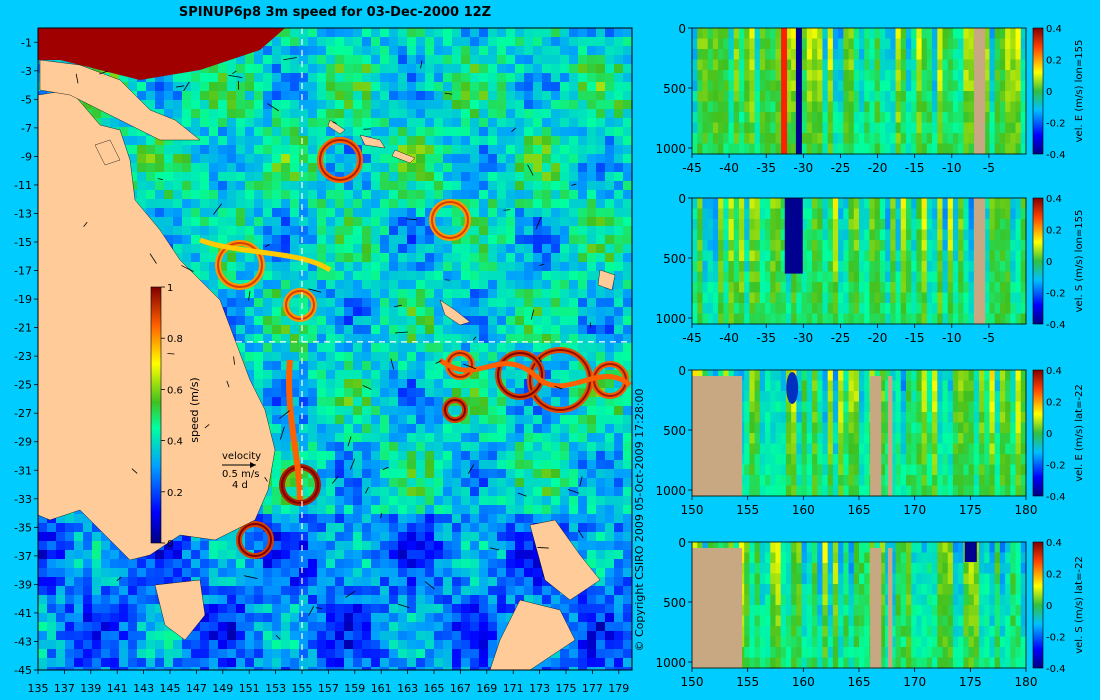  Describe the element at coordinates (455, 410) in the screenshot. I see `eddy-core` at that location.